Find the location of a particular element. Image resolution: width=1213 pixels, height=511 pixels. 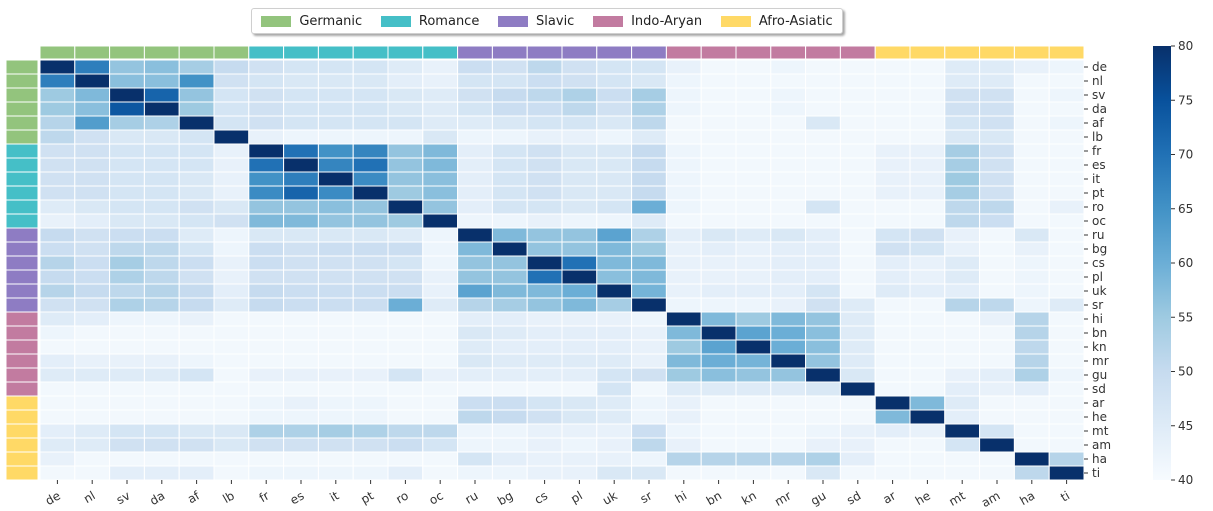

heatmap-cell-sr-ro is located at coordinates (405, 305).